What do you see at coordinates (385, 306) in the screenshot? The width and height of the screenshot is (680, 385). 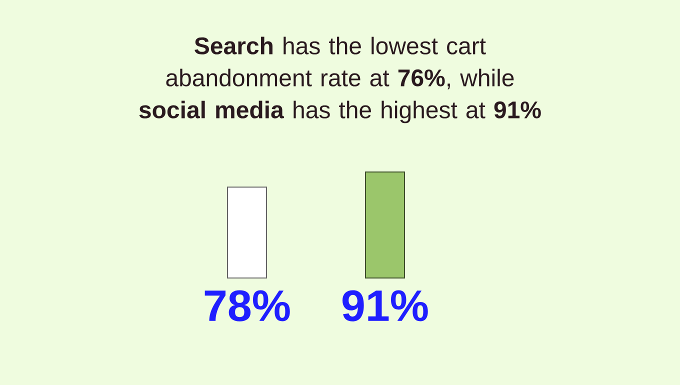 I see `data-label: 91%` at bounding box center [385, 306].